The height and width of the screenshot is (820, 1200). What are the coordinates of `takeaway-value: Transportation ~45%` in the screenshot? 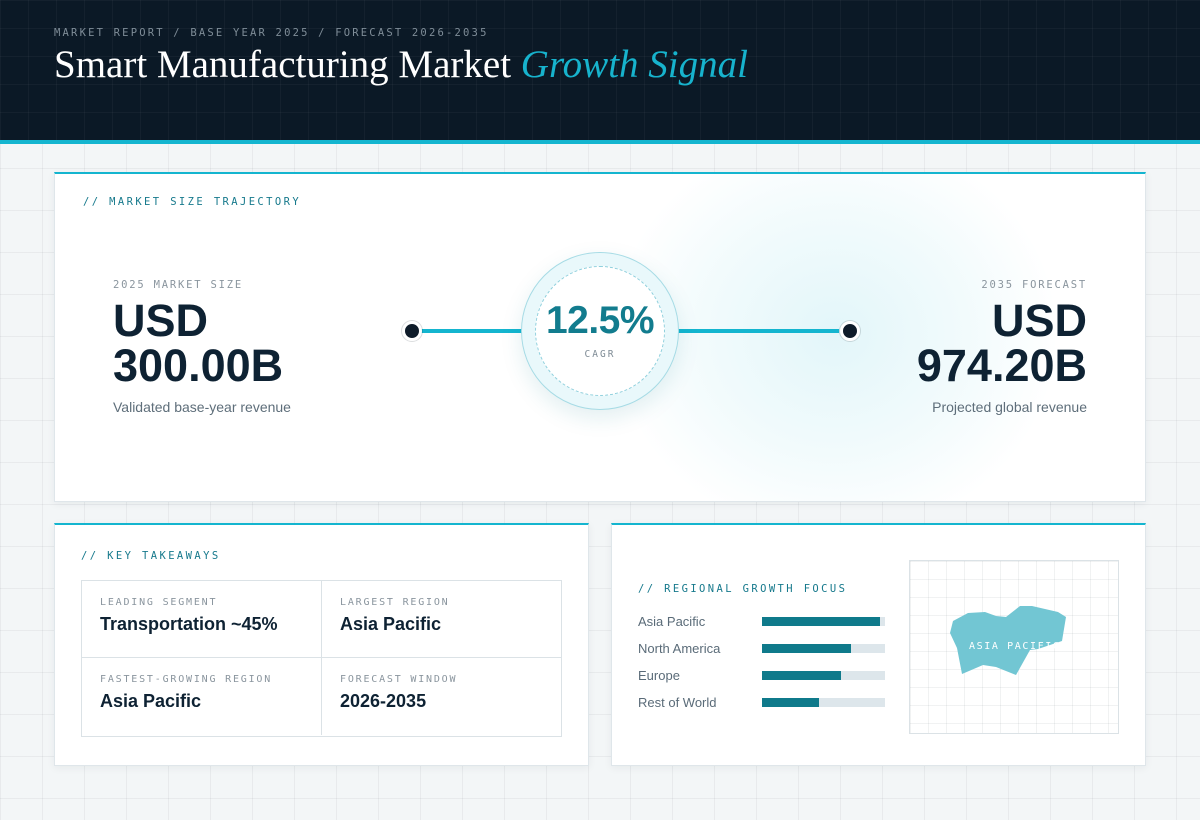 It's located at (189, 624).